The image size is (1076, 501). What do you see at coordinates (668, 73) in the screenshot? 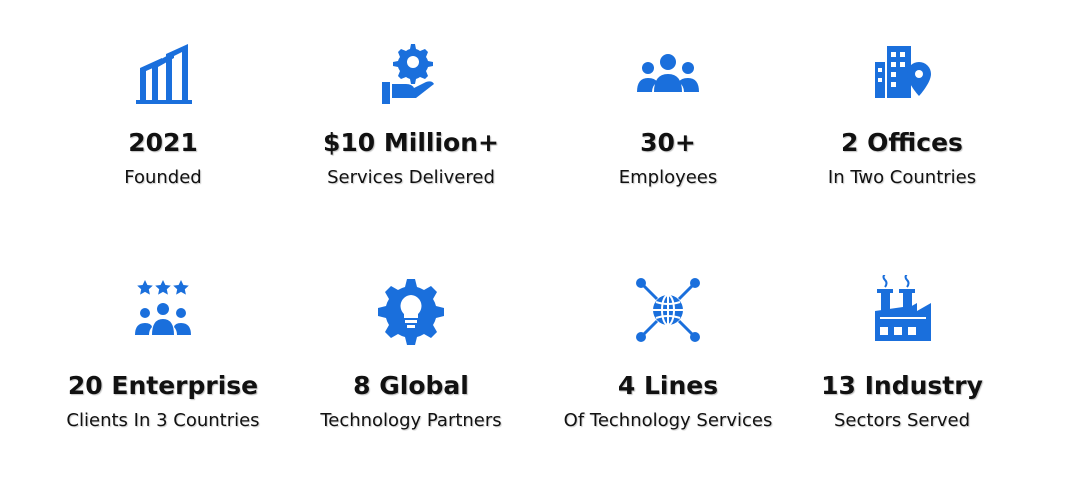
I see `people-group-icon` at bounding box center [668, 73].